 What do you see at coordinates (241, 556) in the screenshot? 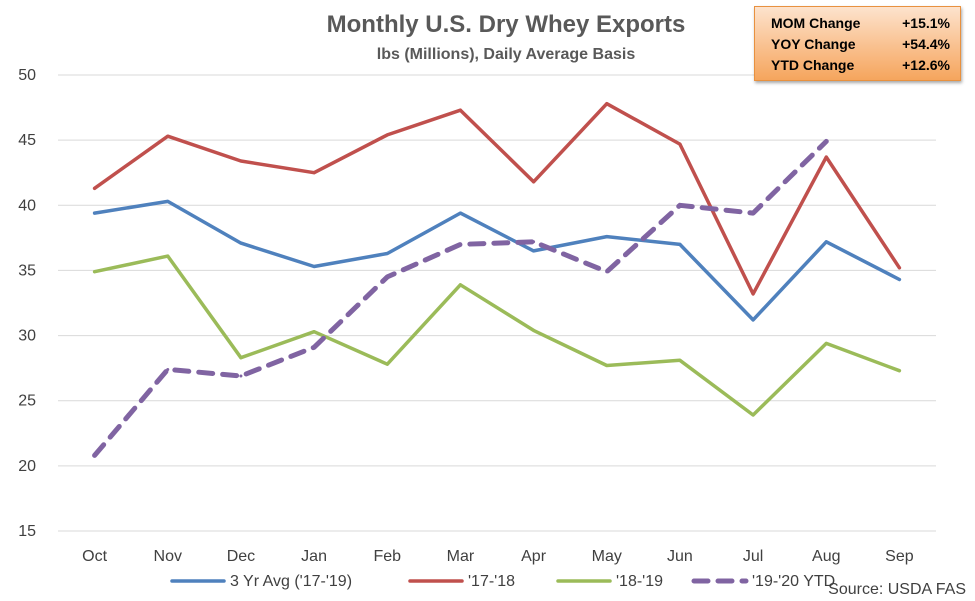
I see `x-tick-label: Dec` at bounding box center [241, 556].